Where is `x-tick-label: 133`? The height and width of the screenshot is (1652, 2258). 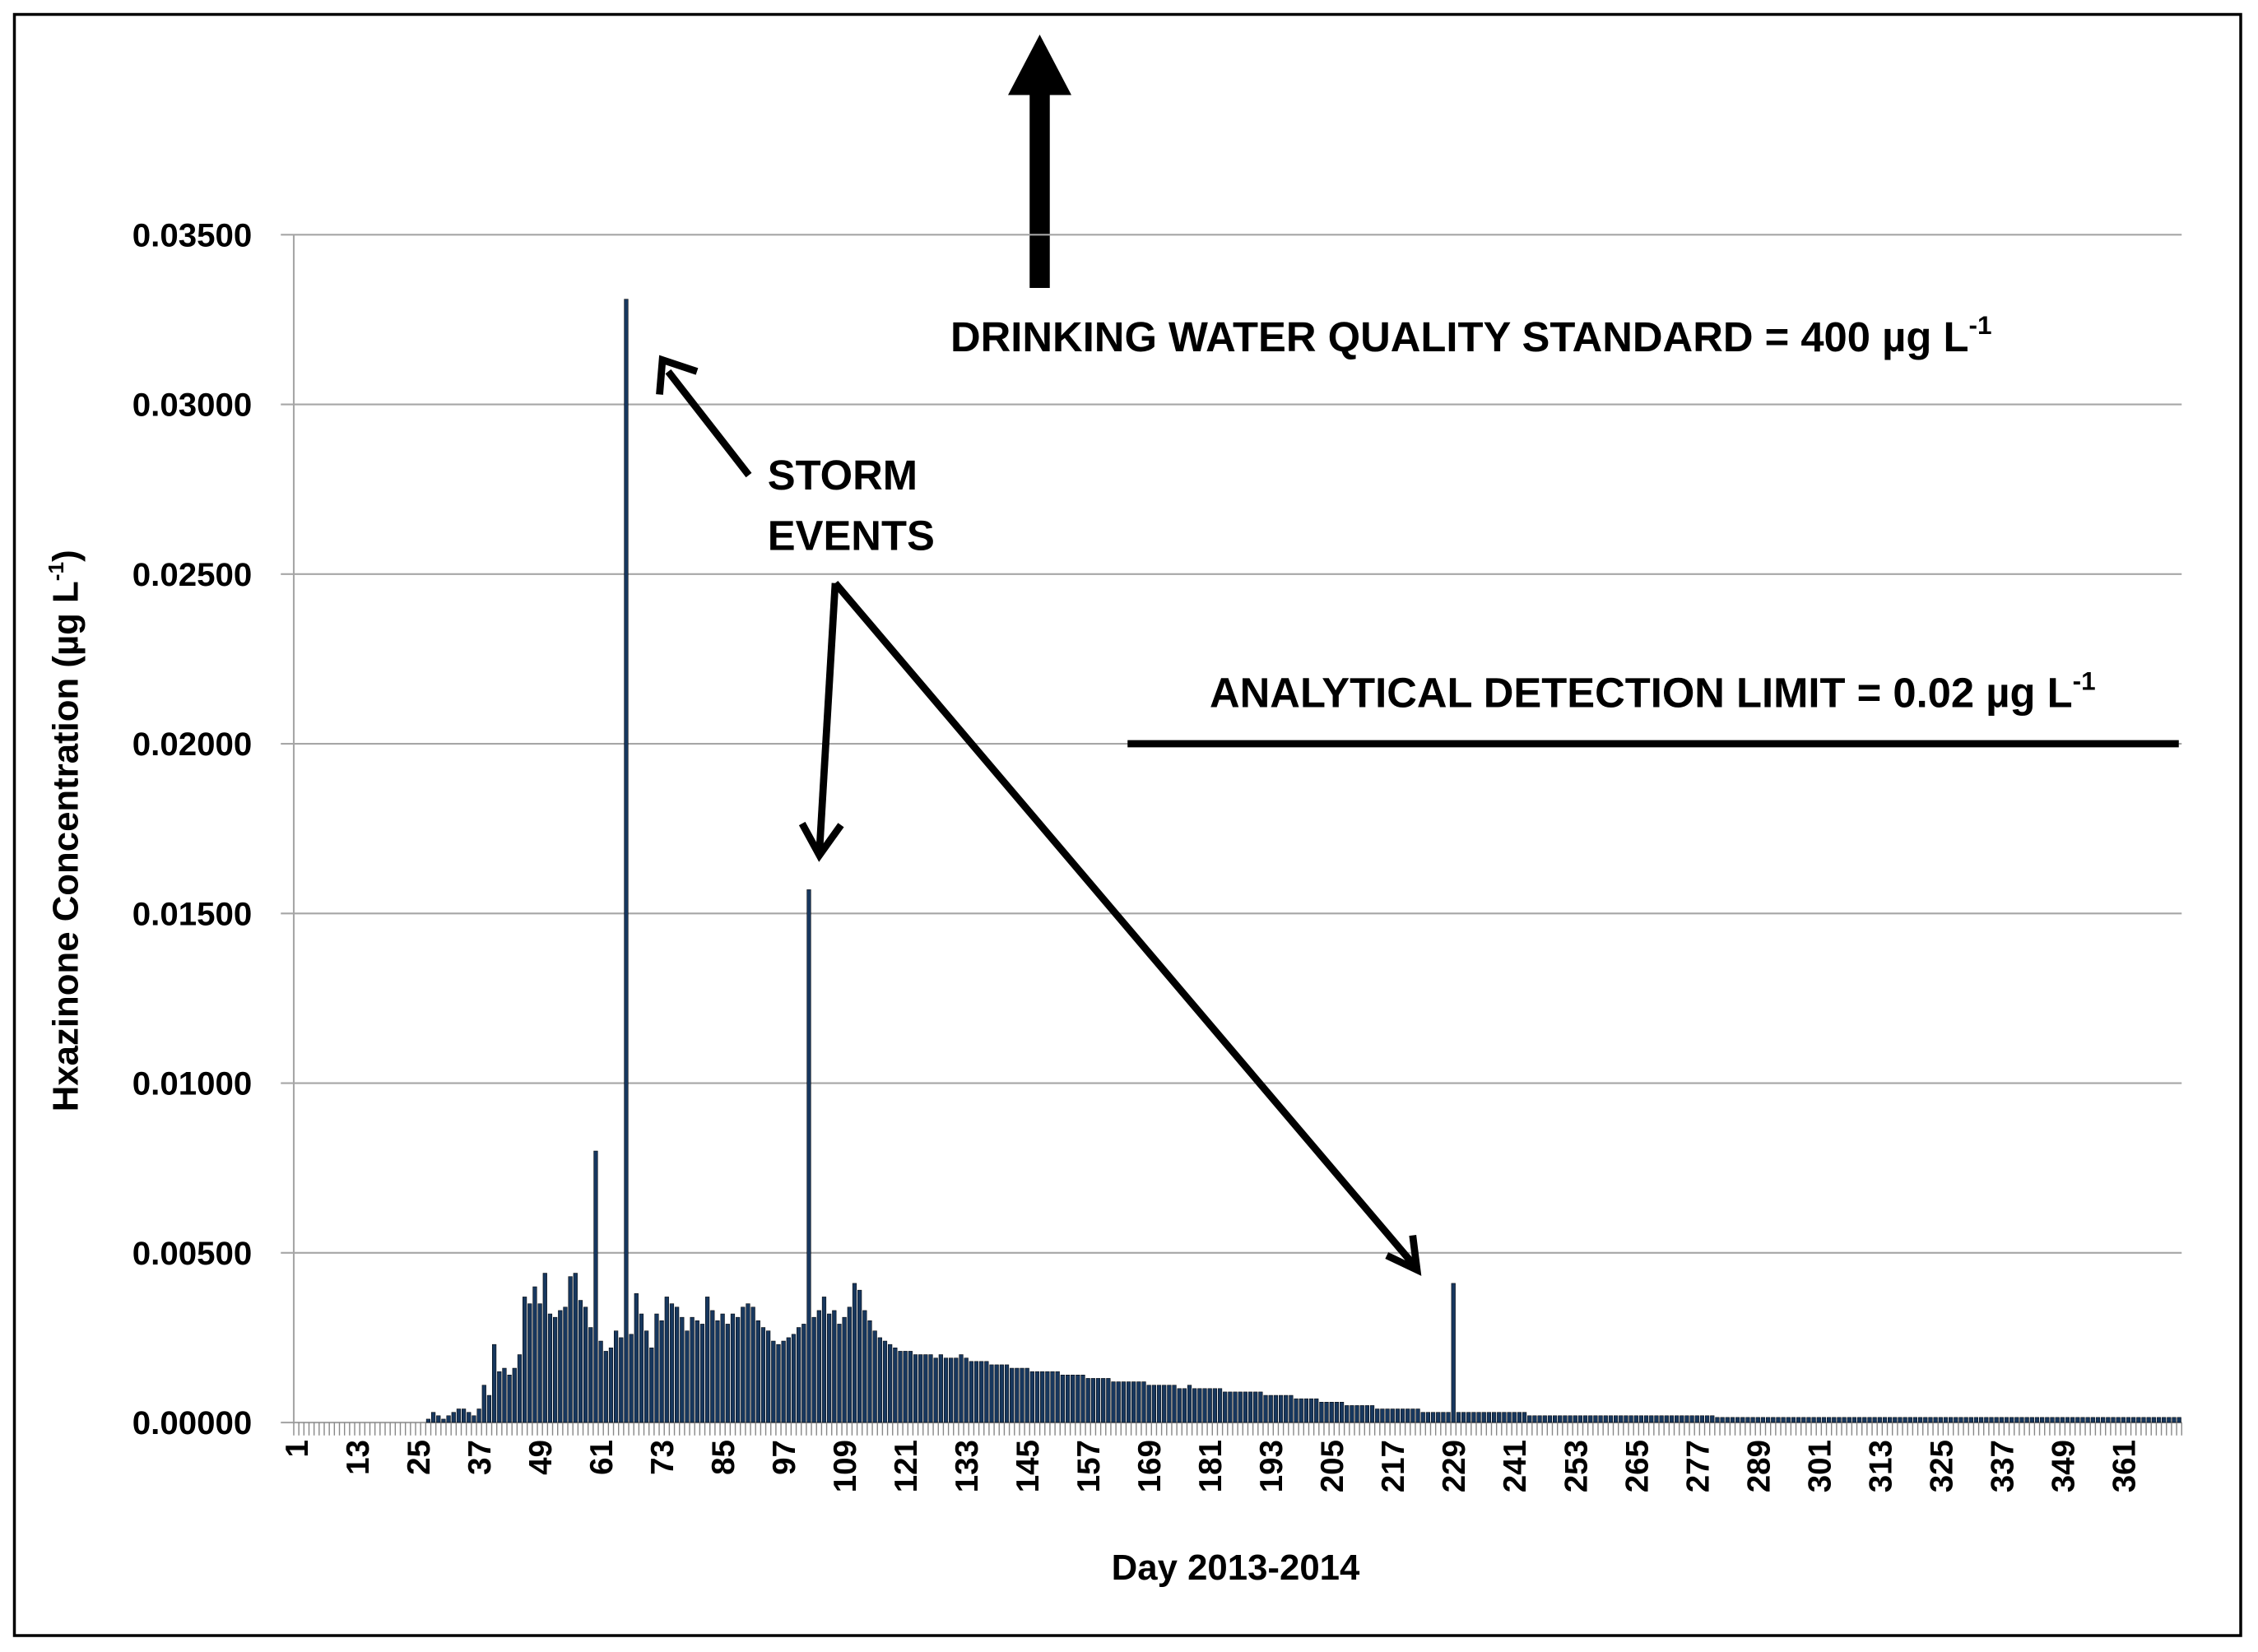
x-tick-label: 133 is located at coordinates (968, 1466).